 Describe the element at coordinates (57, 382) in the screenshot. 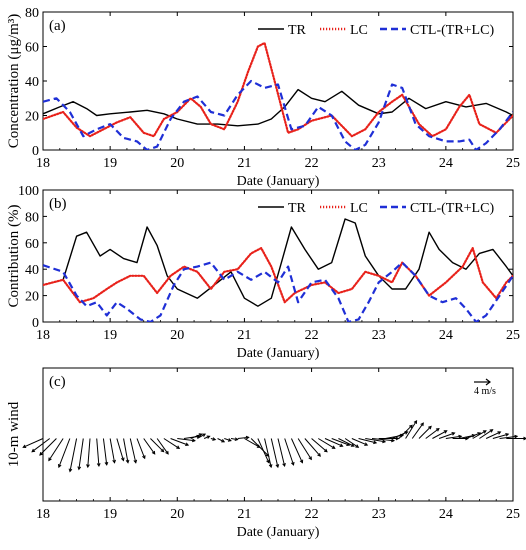

I see `panel-c-label: (c)` at that location.